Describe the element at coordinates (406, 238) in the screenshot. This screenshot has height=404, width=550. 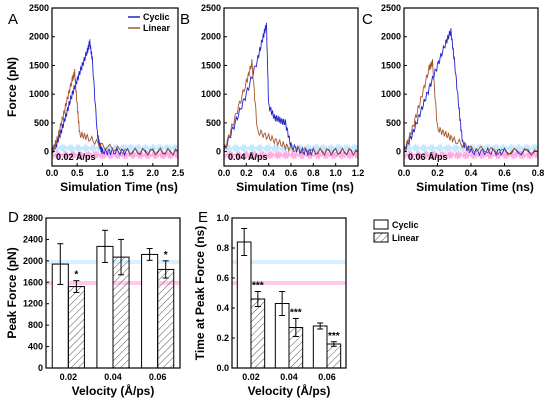
I see `legend-label-linear: Linear` at that location.